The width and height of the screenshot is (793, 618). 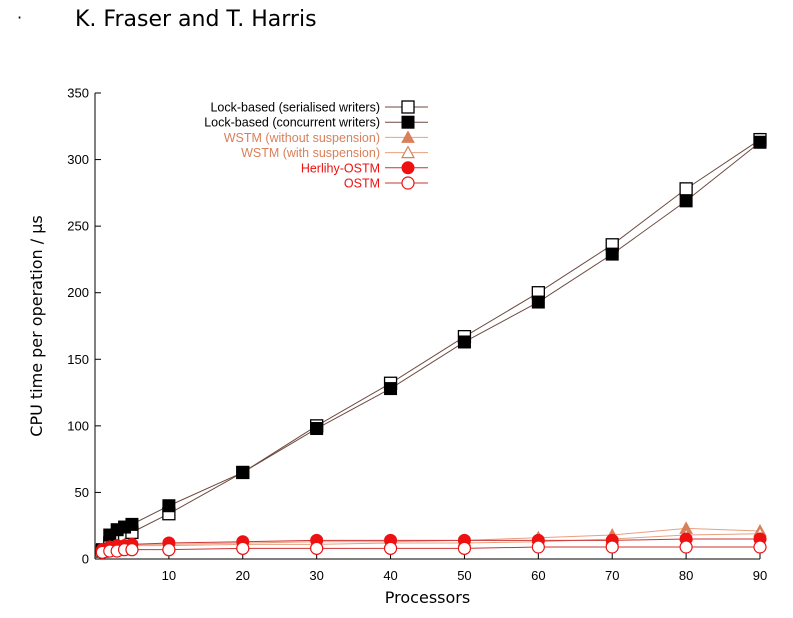 I want to click on x-tick-label: 50, so click(x=464, y=575).